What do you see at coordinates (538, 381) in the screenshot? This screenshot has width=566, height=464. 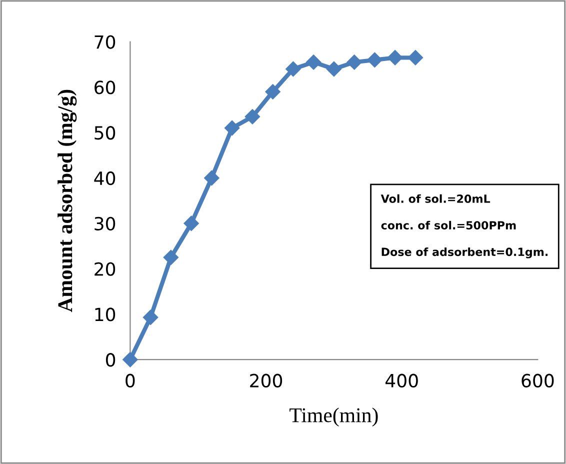 I see `x-tick-label: 600` at bounding box center [538, 381].